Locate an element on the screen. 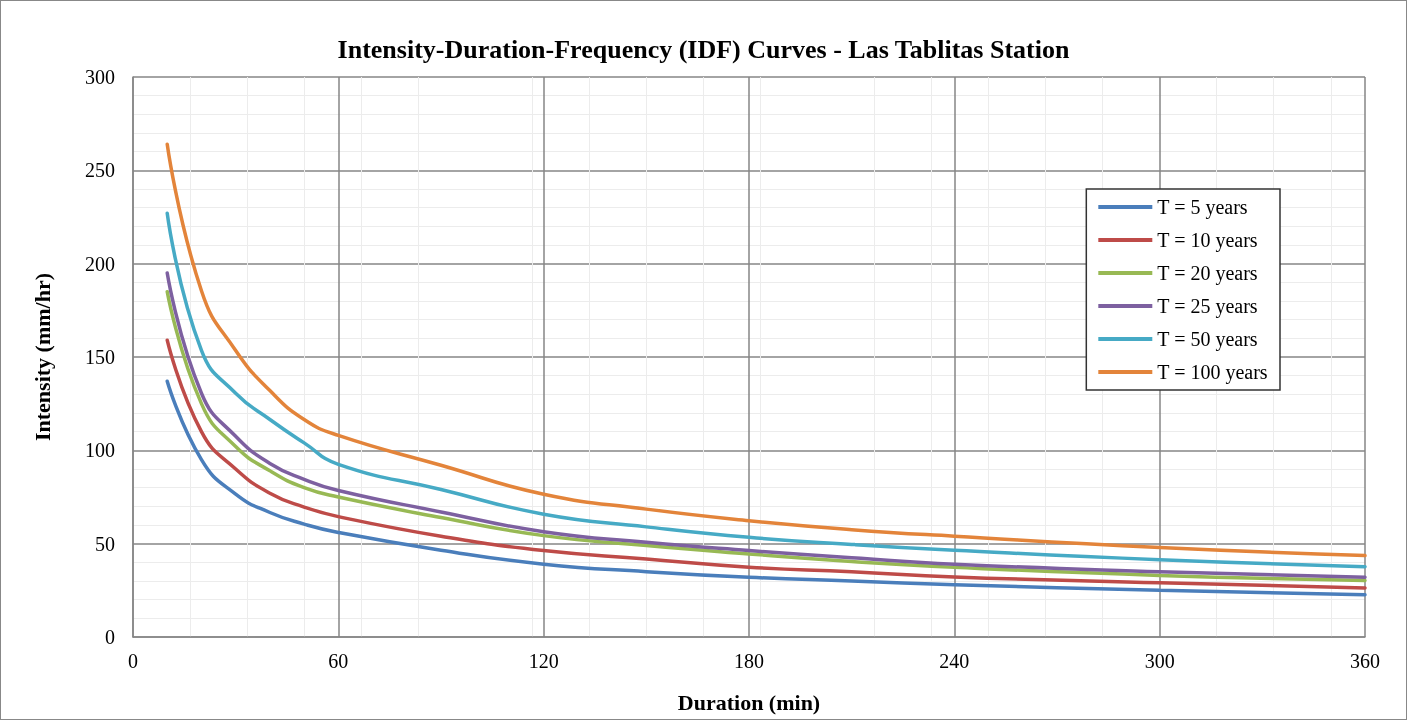  x-tick-label: 360 is located at coordinates (1365, 661).